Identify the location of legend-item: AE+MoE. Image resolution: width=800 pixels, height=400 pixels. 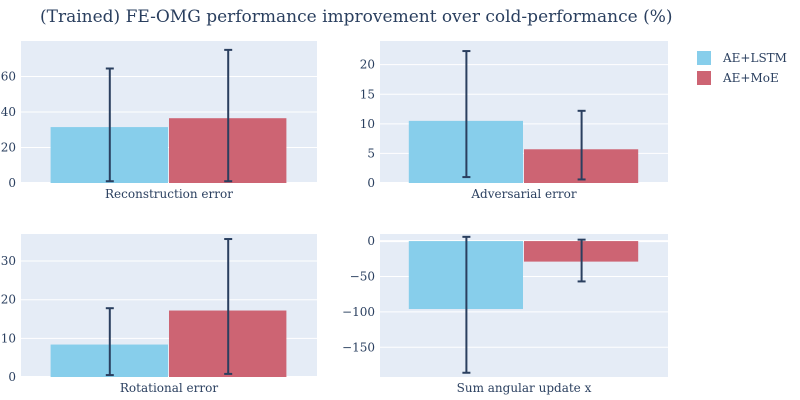
(738, 78).